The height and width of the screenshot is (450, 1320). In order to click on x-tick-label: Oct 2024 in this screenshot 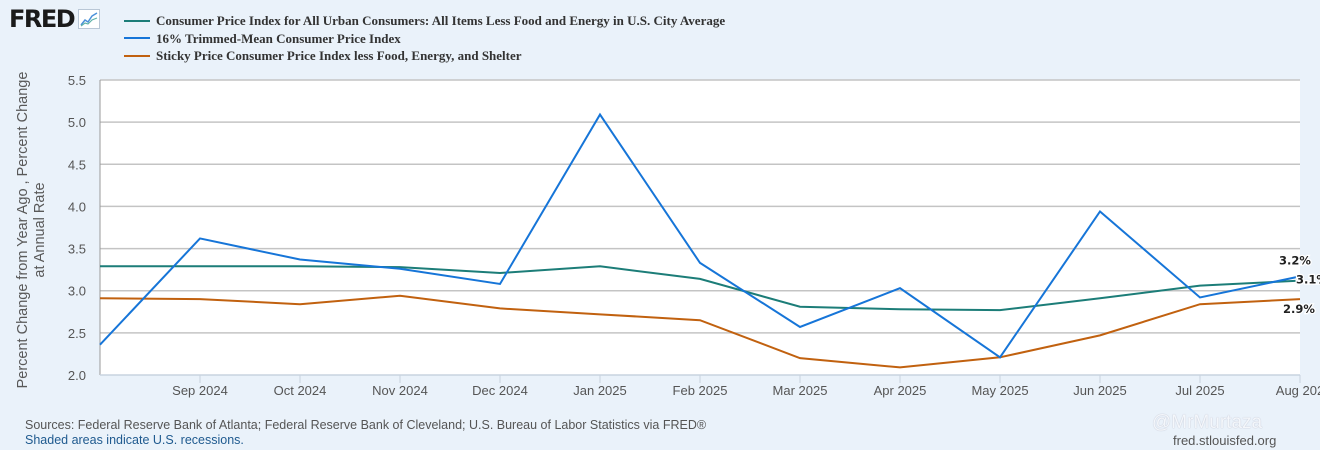, I will do `click(300, 390)`.